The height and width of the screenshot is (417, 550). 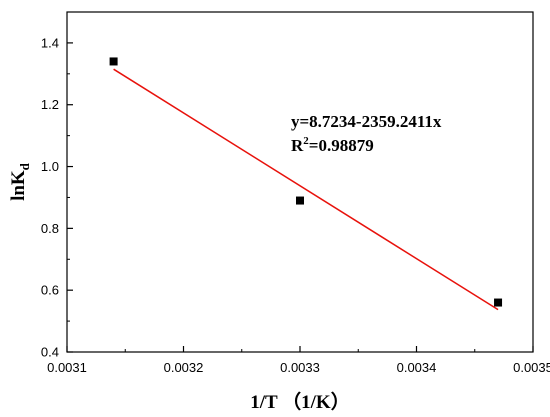 What do you see at coordinates (18, 185) in the screenshot?
I see `y-axis-label-main: lnK` at bounding box center [18, 185].